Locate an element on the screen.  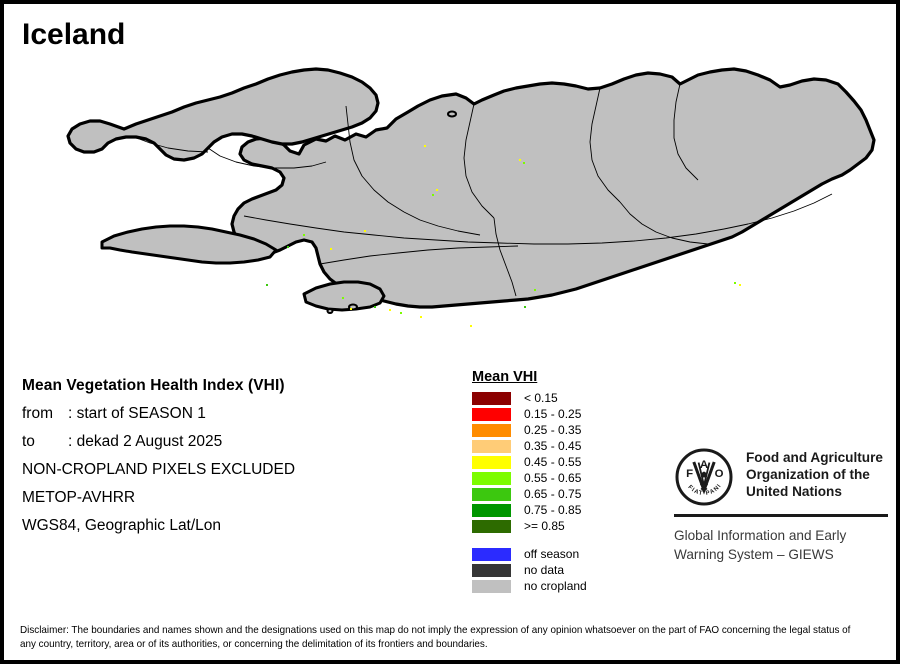
legend-class-label: 0.55 - 0.65 is located at coordinates (553, 477).